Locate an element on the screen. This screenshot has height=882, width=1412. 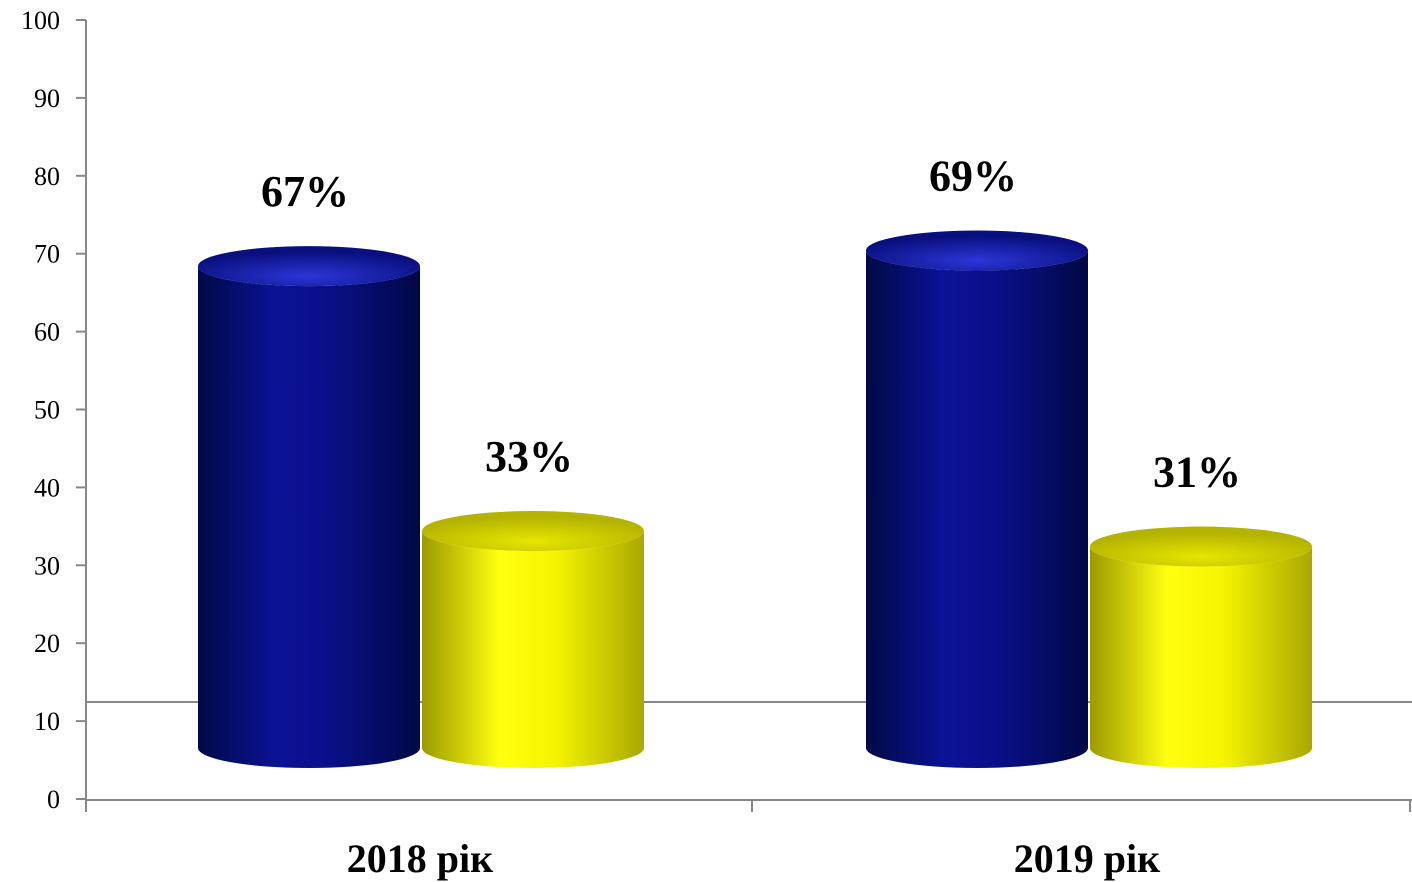
y-tick-label: 50 is located at coordinates (47, 410).